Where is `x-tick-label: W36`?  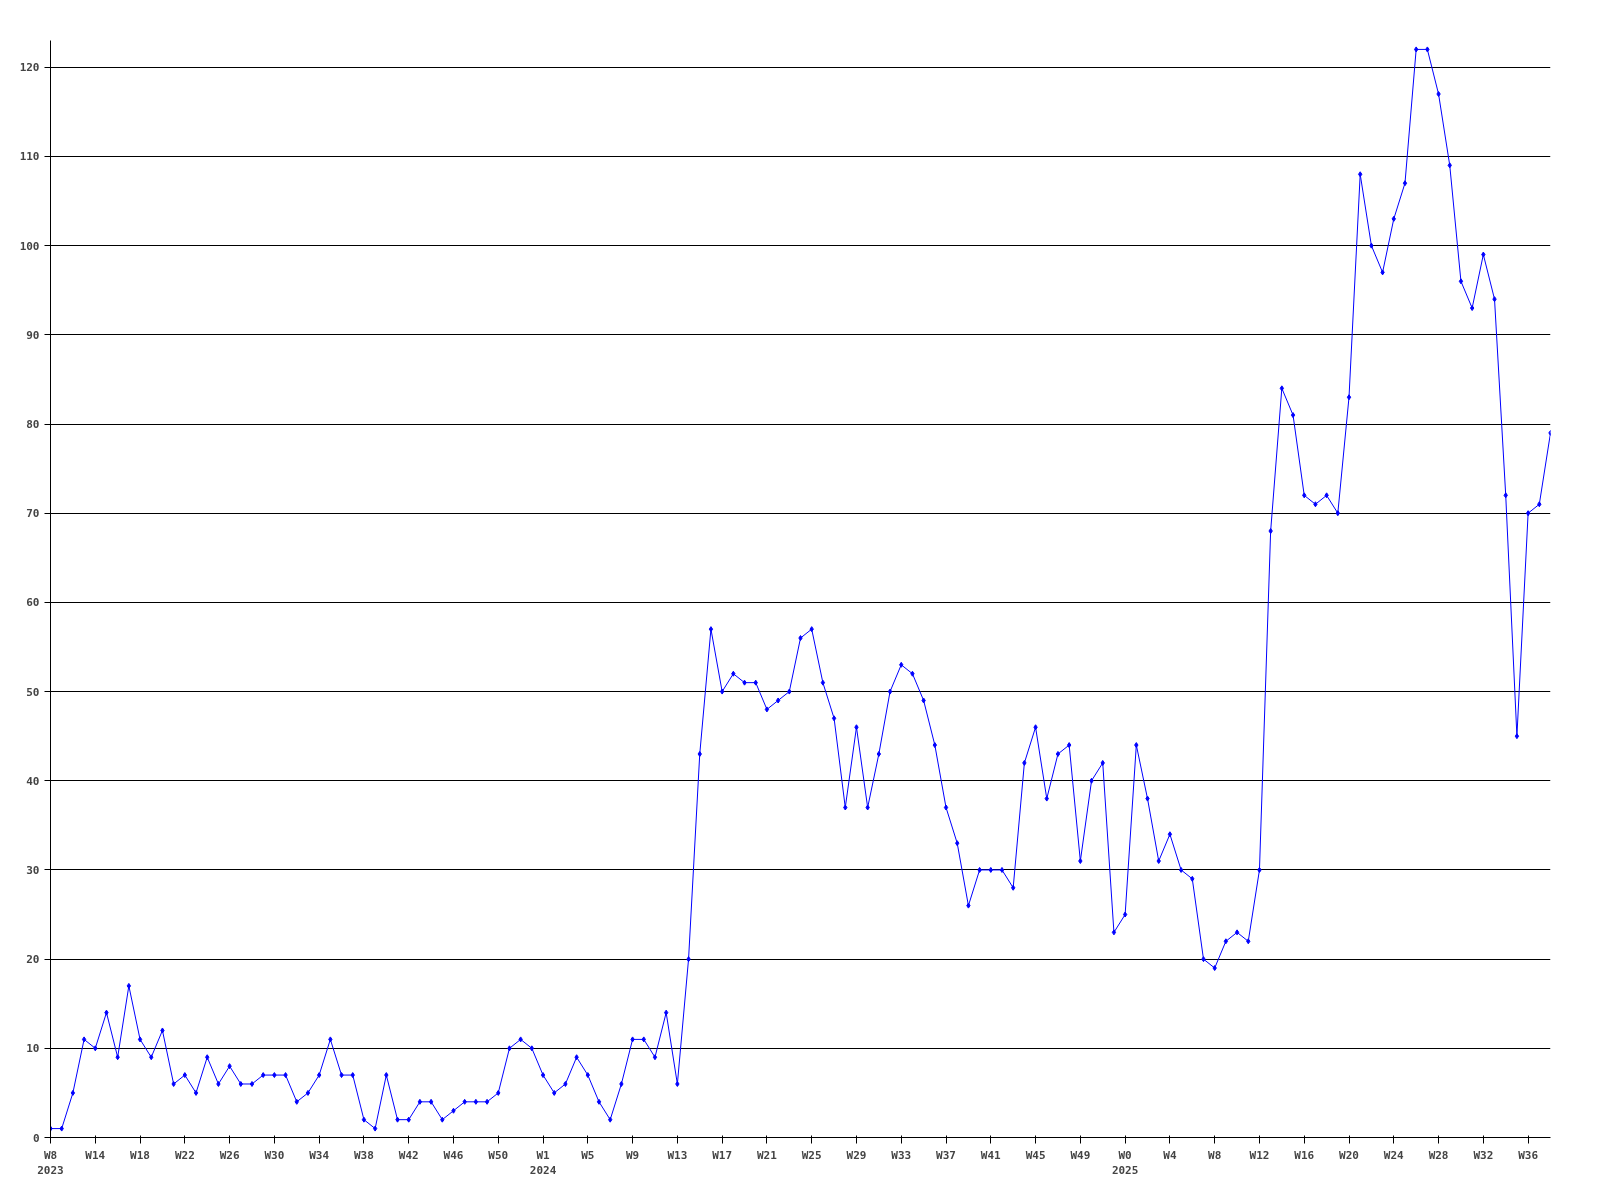
x-tick-label: W36 is located at coordinates (1528, 1155).